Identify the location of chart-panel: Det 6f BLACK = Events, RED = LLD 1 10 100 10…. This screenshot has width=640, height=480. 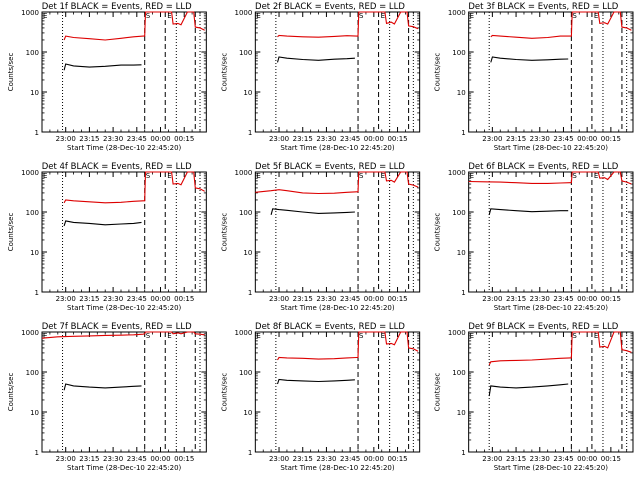
(534, 237).